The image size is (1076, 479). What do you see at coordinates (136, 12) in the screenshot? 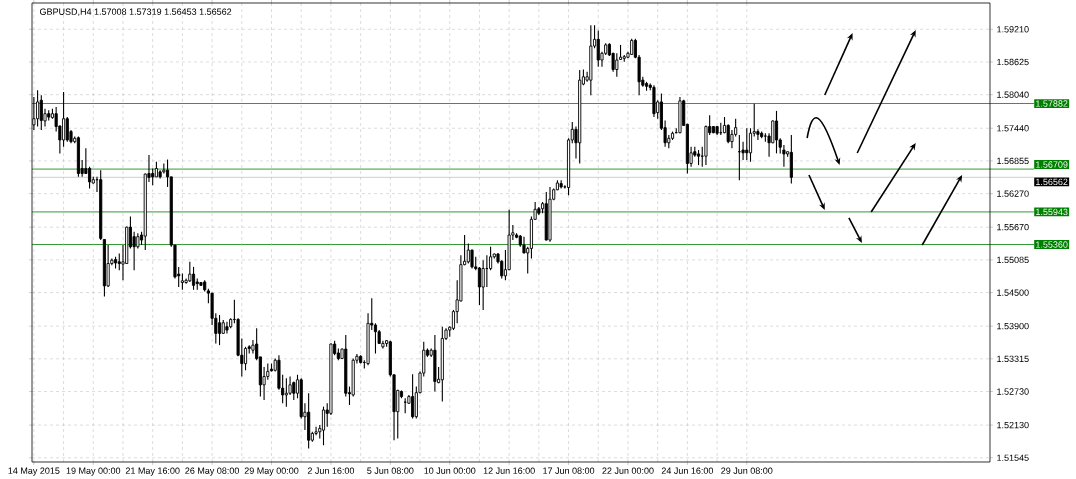
I see `text: GBPUSD,H4 1.57008 1.57319 1.56453 1.56562` at bounding box center [136, 12].